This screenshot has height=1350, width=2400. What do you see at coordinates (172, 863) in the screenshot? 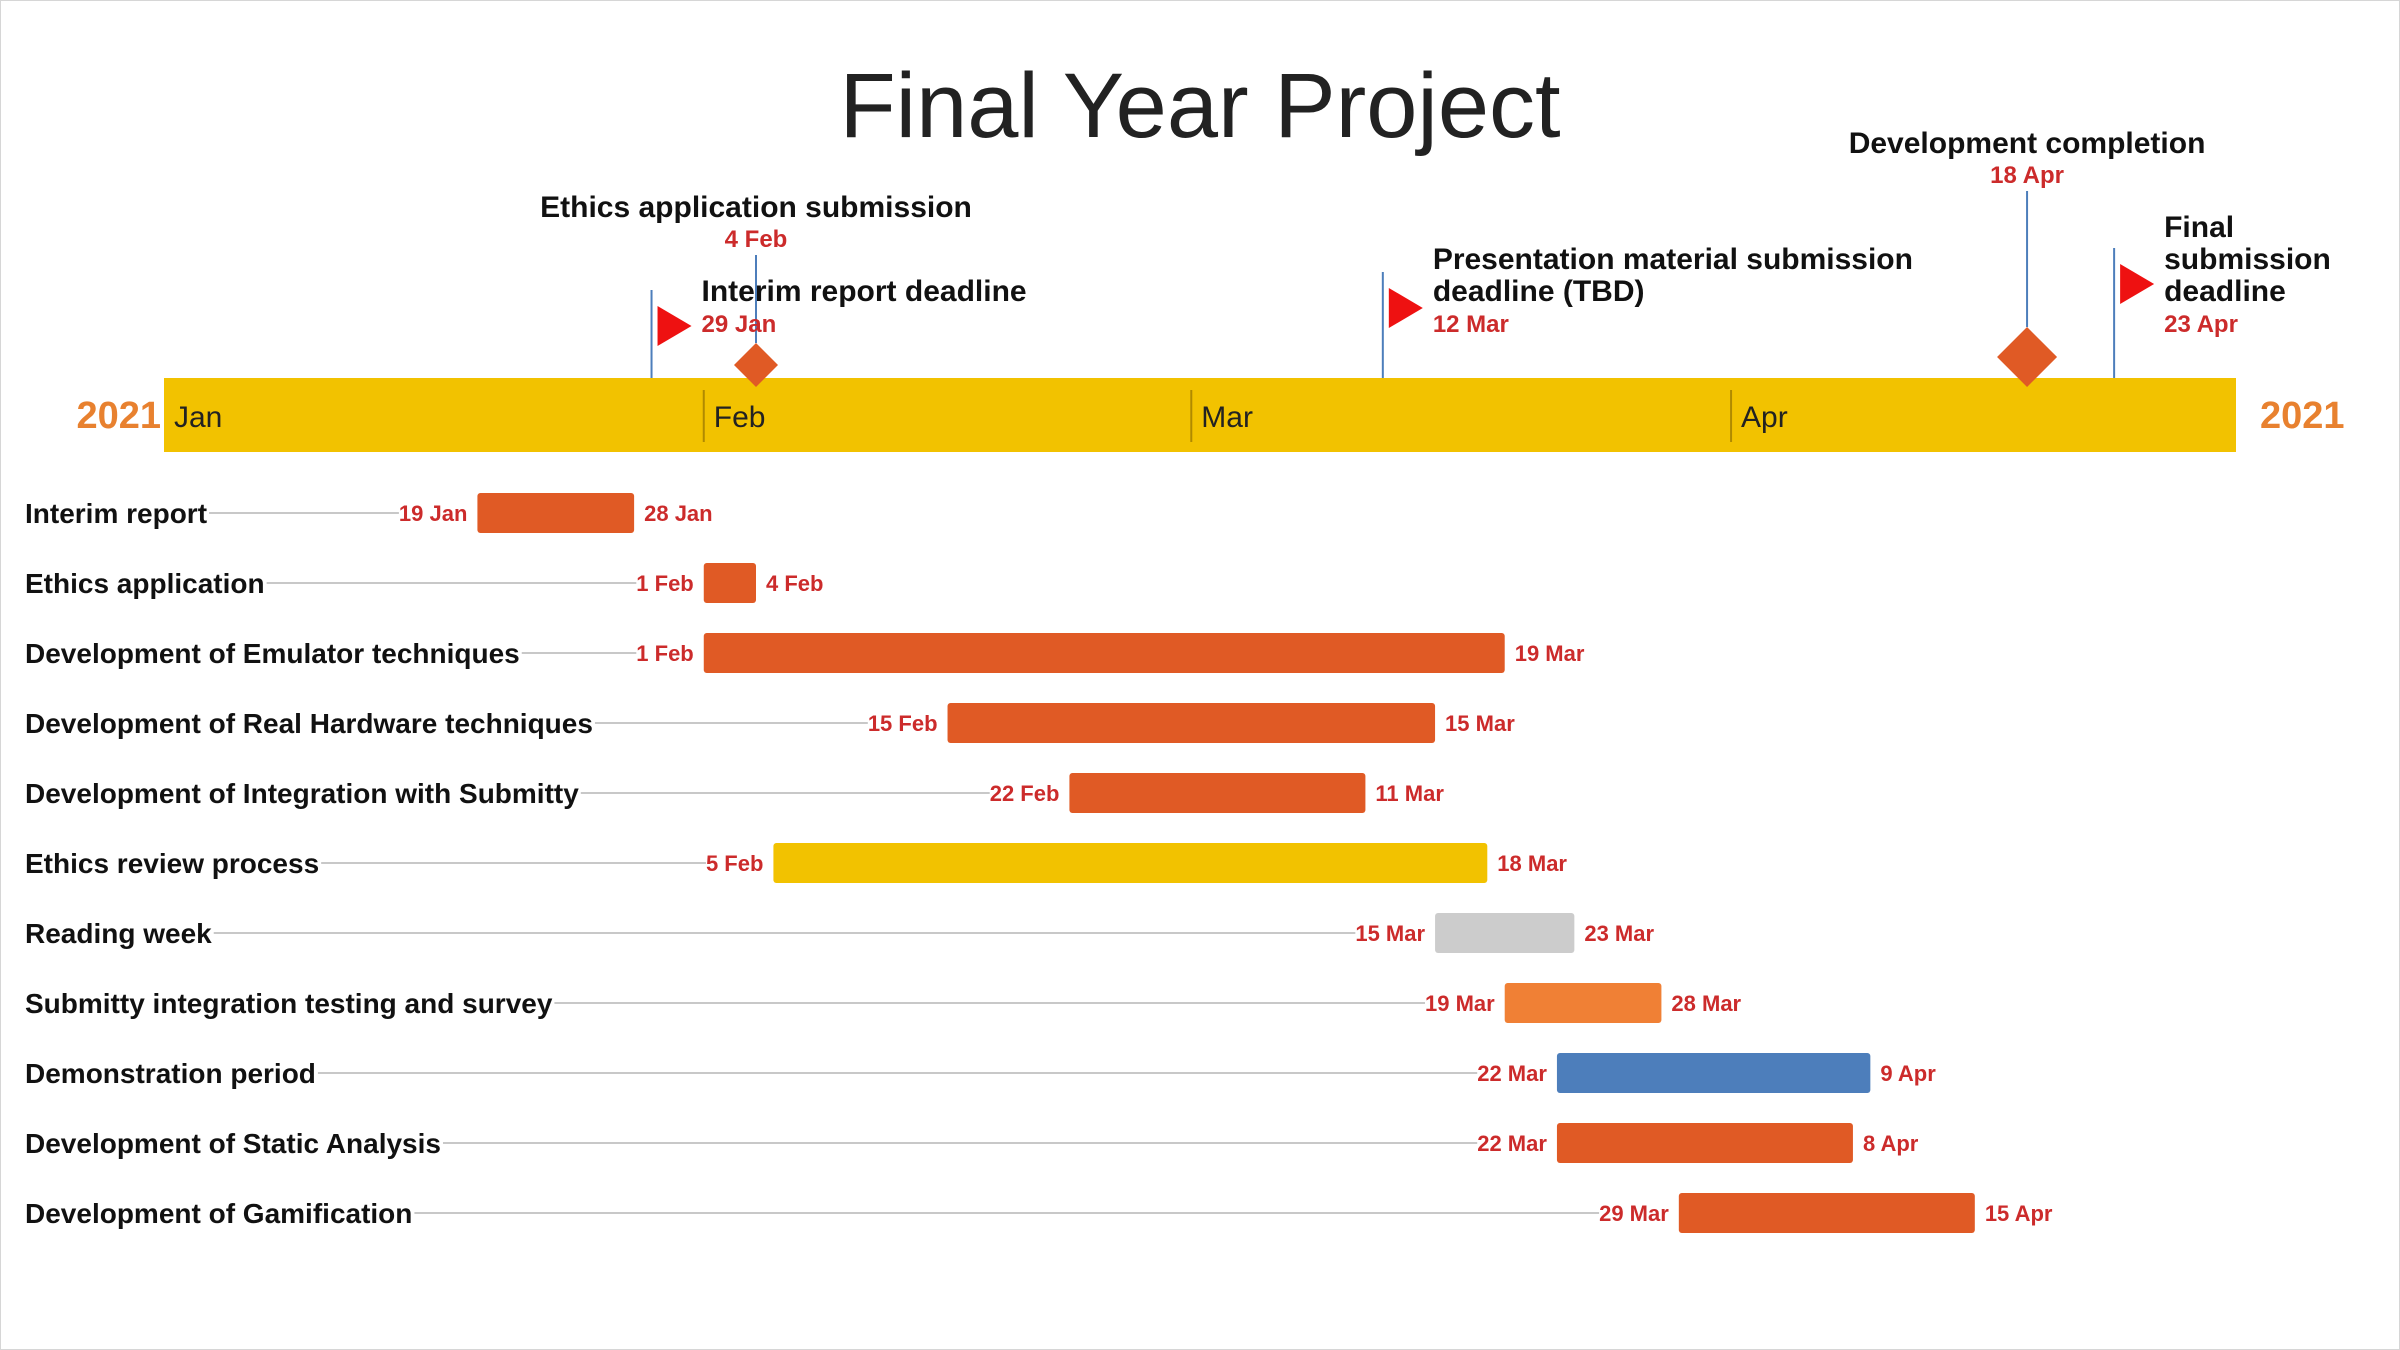
I see `task-label: Ethics review process` at bounding box center [172, 863].